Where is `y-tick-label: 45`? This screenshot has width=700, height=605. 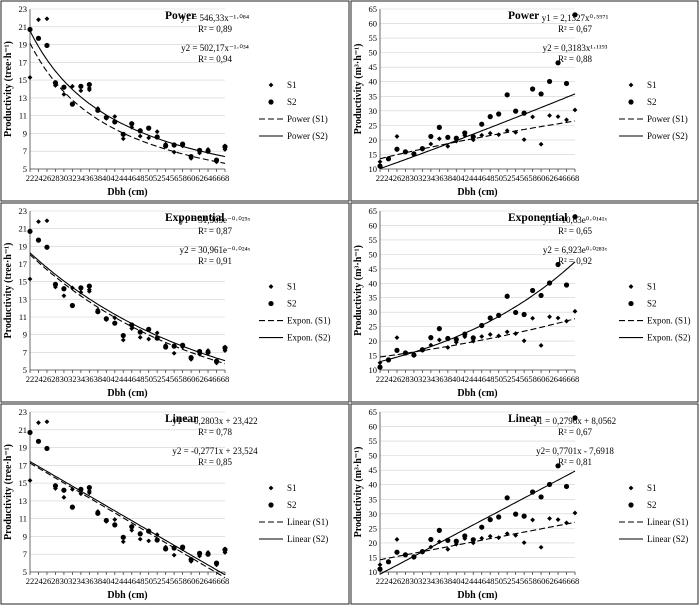
y-tick-label: 45 is located at coordinates (373, 67).